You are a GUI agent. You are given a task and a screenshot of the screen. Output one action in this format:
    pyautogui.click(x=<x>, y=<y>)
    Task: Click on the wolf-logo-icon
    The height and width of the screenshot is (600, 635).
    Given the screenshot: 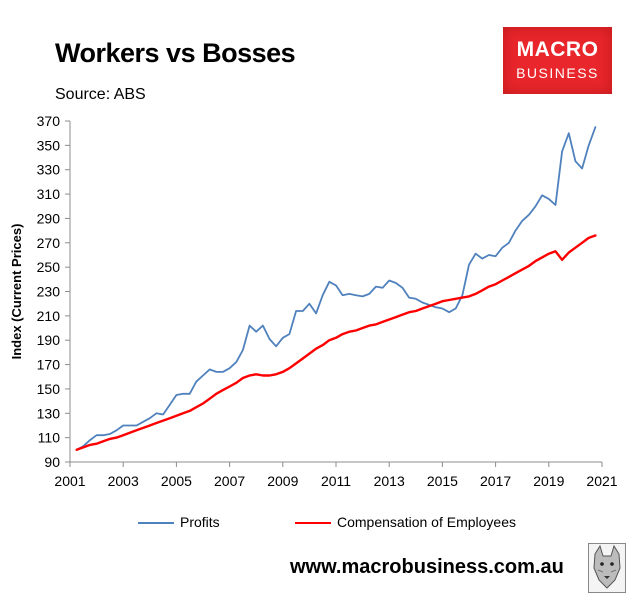 What is the action you would take?
    pyautogui.click(x=607, y=568)
    